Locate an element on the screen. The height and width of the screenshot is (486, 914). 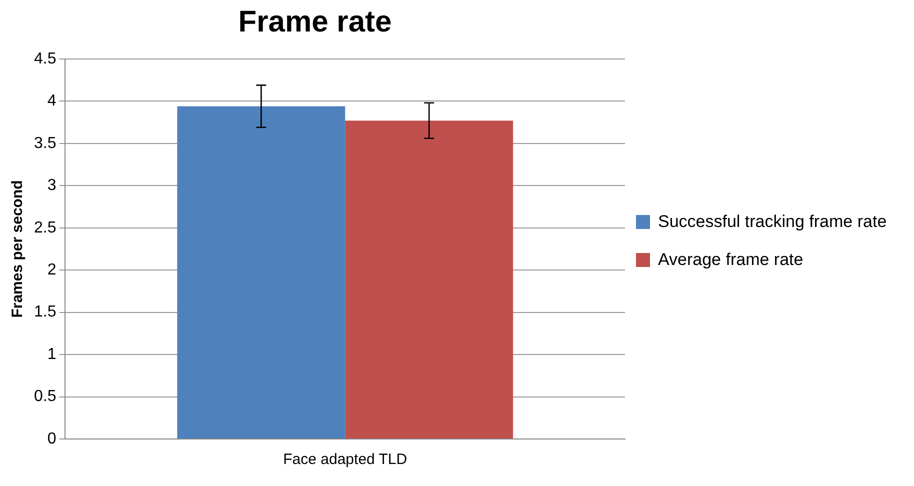
y-tick-label: 2 is located at coordinates (51, 270).